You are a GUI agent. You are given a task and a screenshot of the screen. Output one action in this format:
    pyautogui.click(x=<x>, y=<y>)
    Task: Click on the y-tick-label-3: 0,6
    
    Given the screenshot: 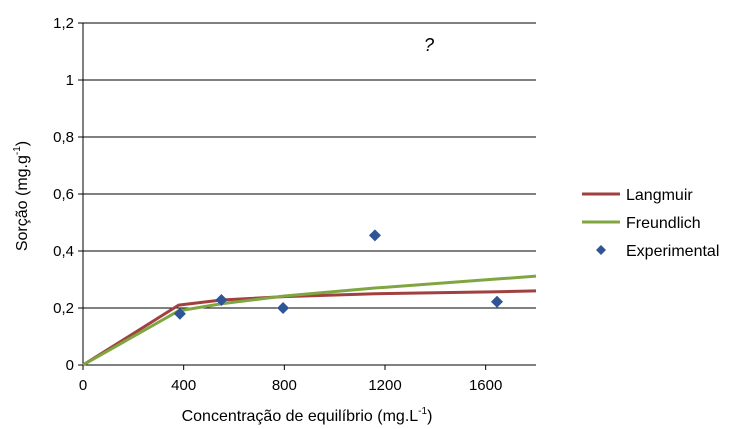 What is the action you would take?
    pyautogui.click(x=63, y=194)
    